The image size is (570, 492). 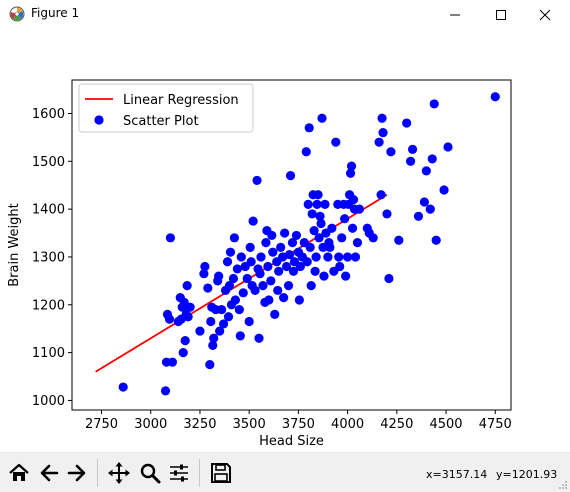 I want to click on x-tick-label: 3000, so click(x=150, y=424).